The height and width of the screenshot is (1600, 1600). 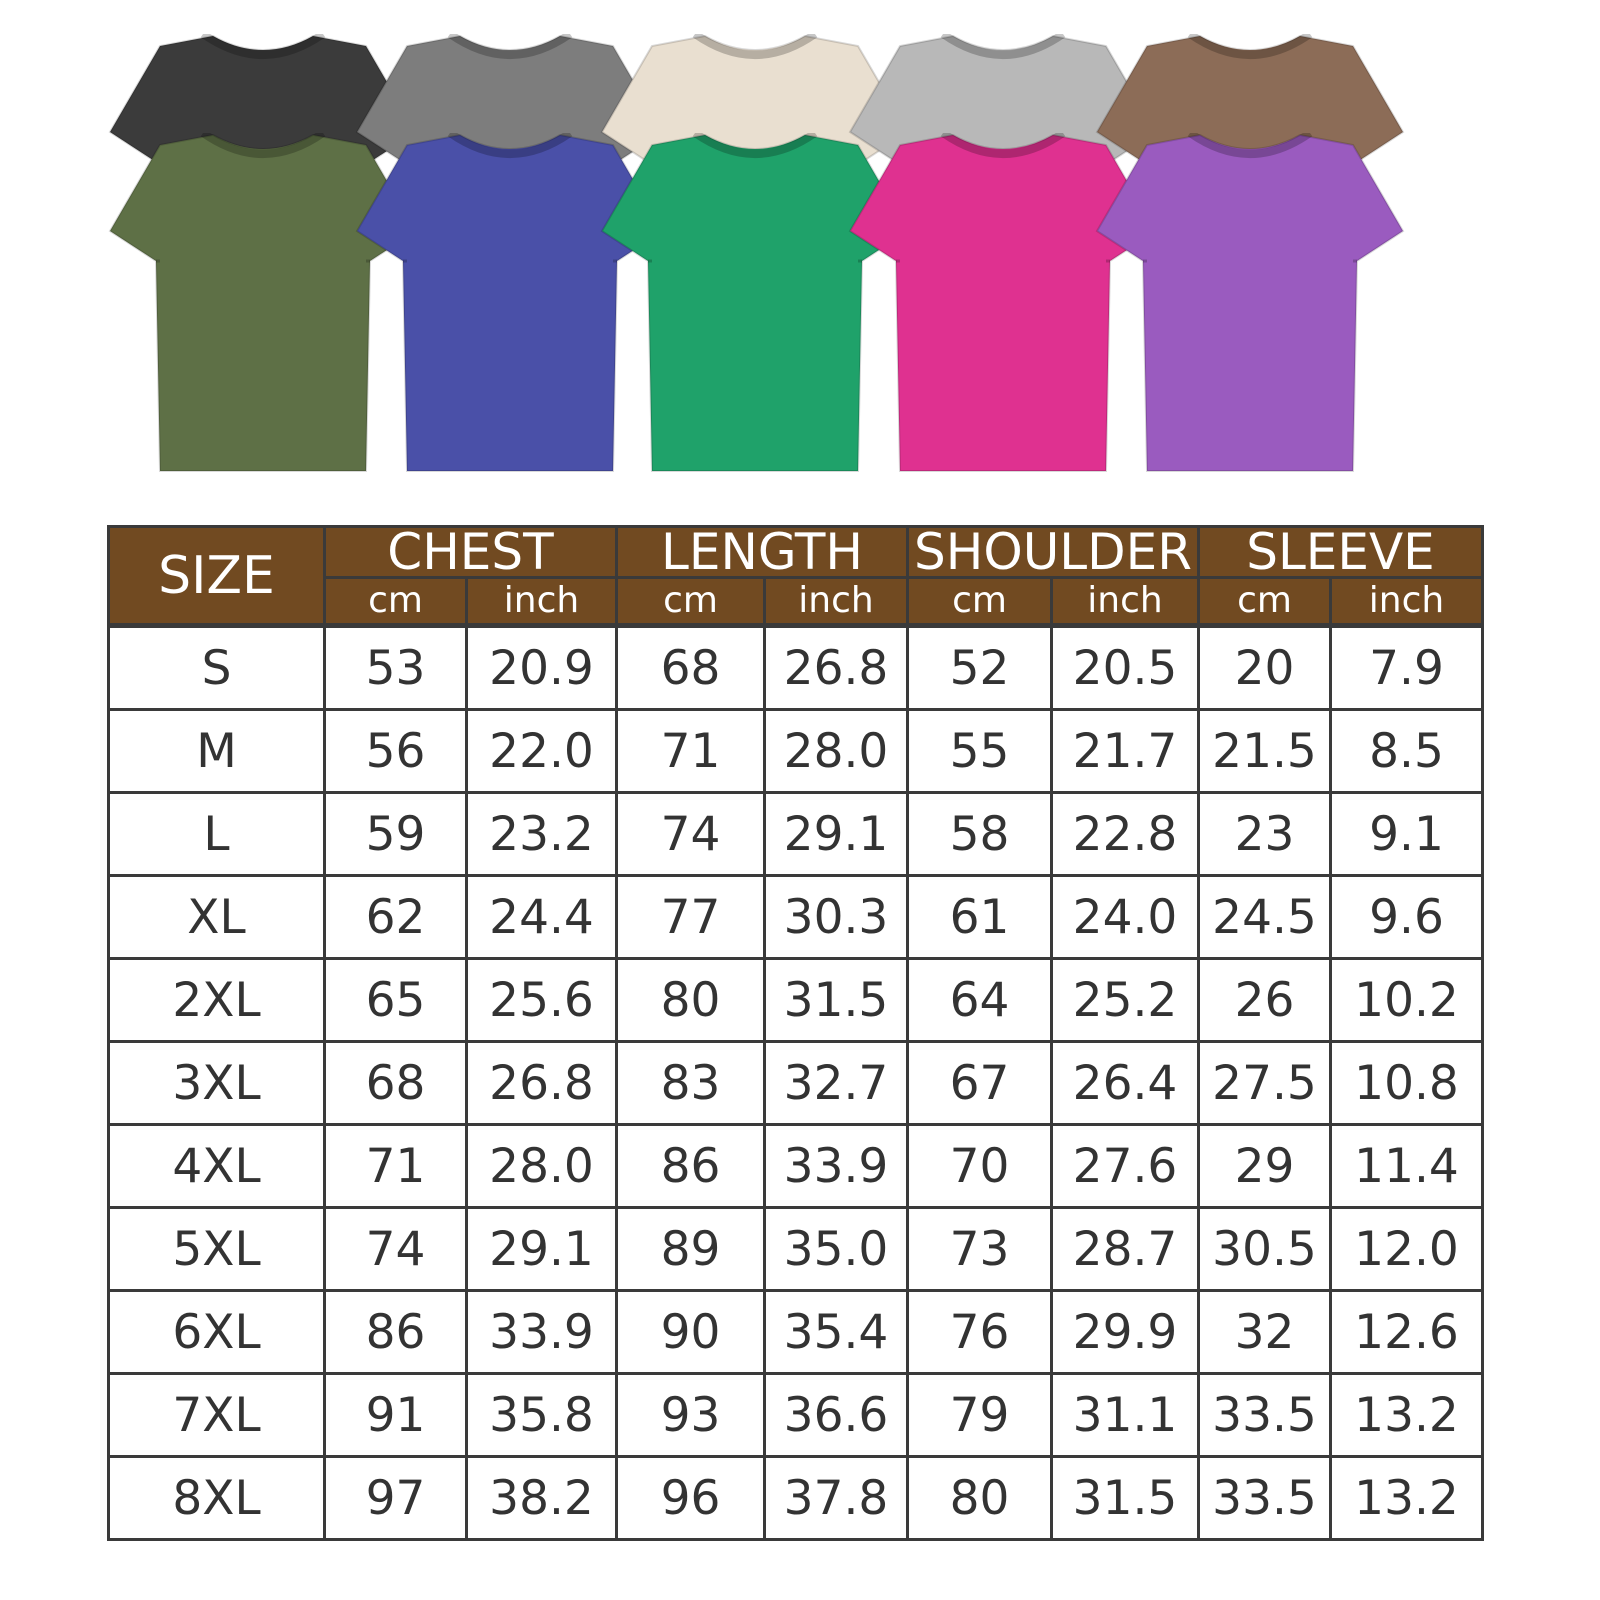 What do you see at coordinates (795, 751) in the screenshot?
I see `table-row: M 56 22.0 71 28.0 55 21.7 21.5 8.5` at bounding box center [795, 751].